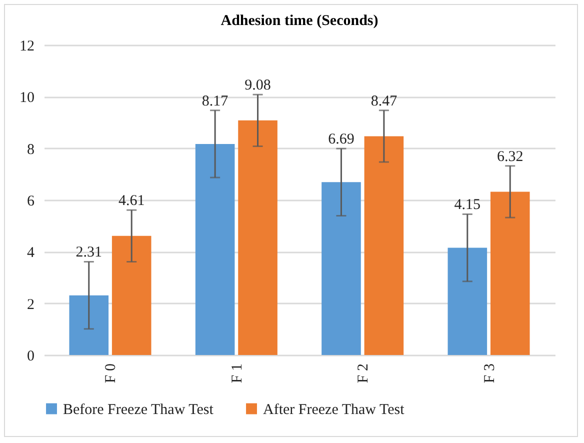  Describe the element at coordinates (510, 156) in the screenshot. I see `data-label: 6.32` at that location.